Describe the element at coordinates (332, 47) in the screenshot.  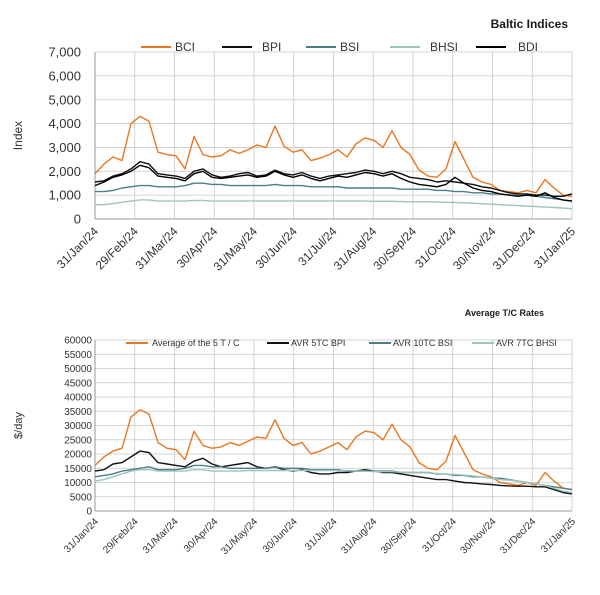
I see `legend-item: BSI` at that location.